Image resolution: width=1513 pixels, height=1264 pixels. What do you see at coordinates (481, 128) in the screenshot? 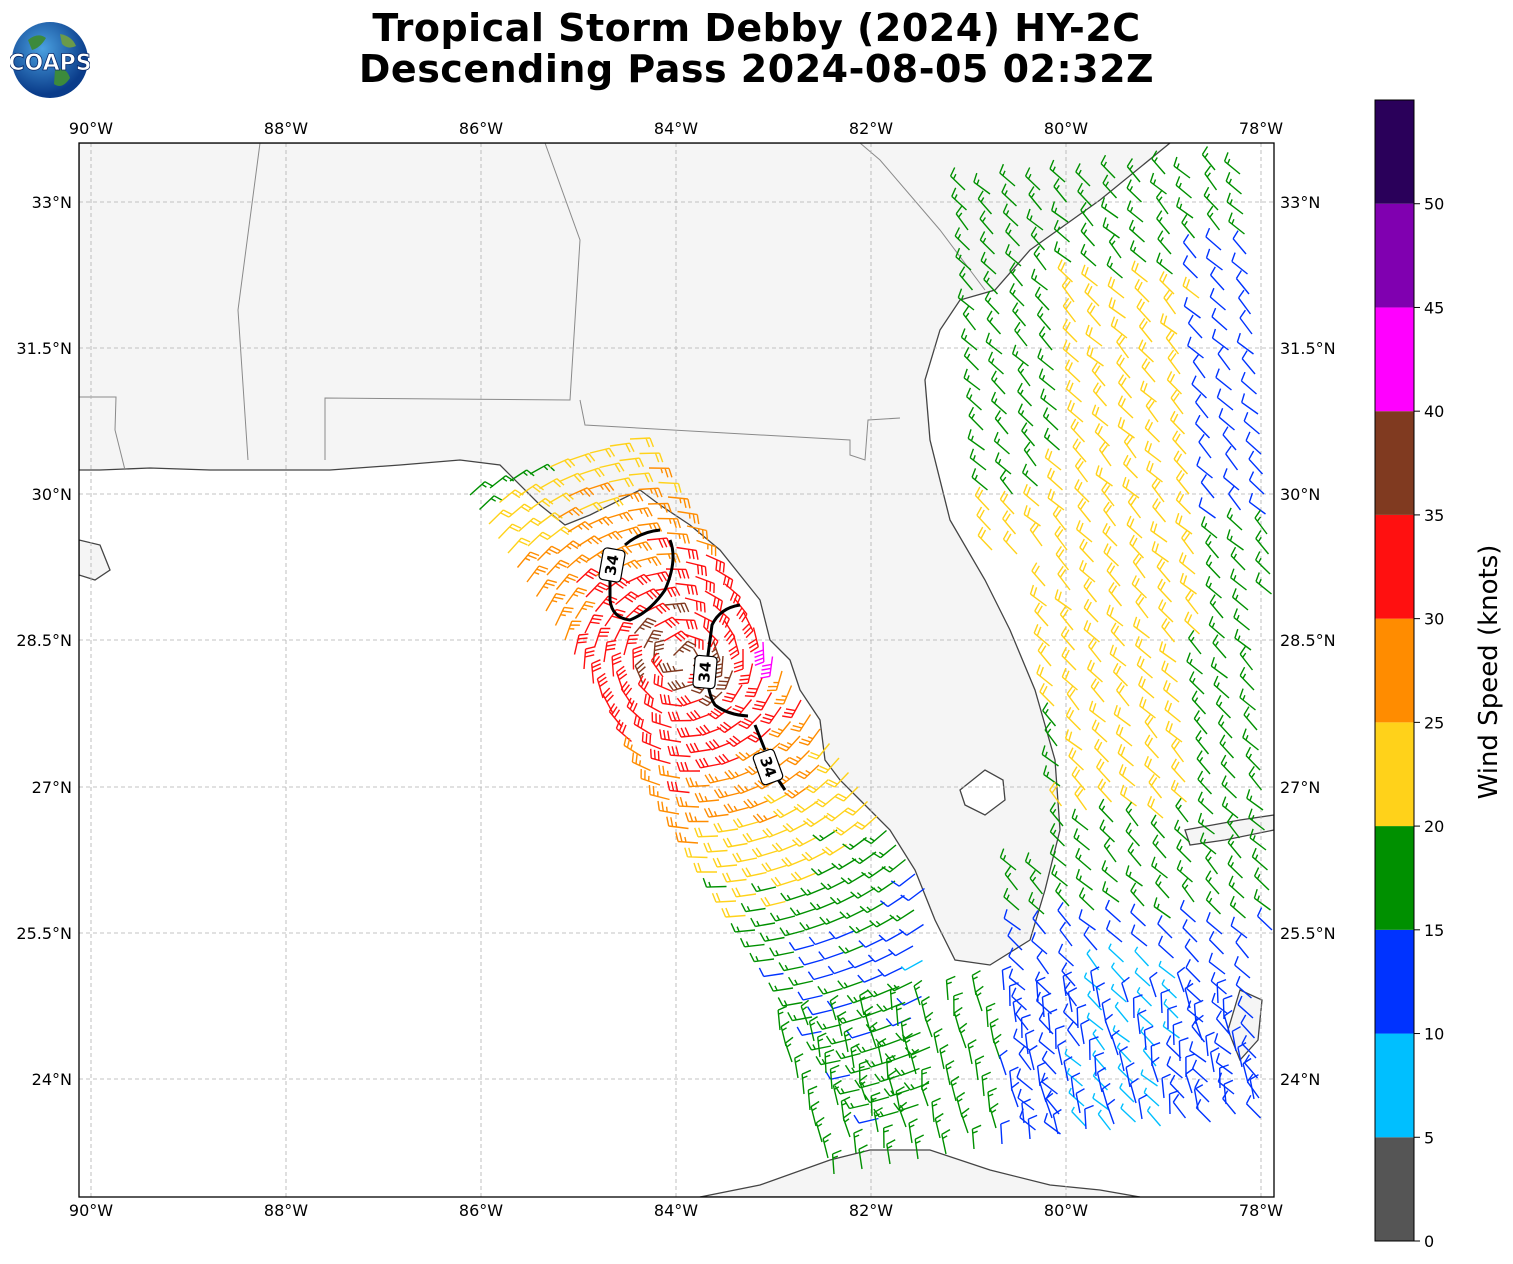
I see `lon-label-top: 86°W` at bounding box center [481, 128].